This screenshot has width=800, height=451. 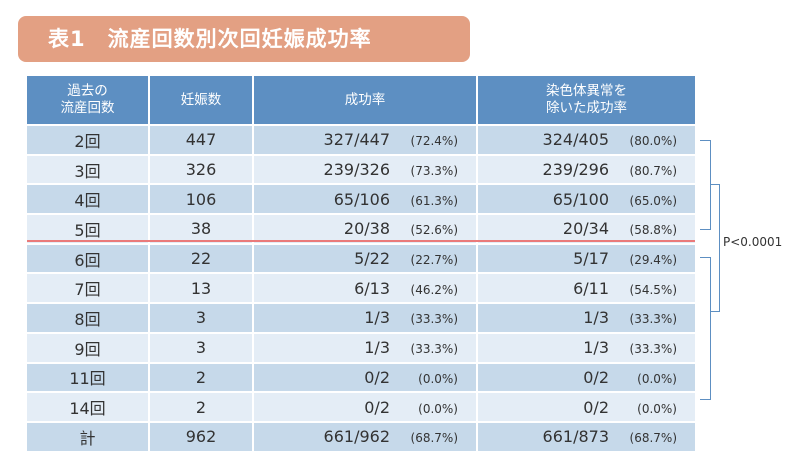 I want to click on table-row: 4回 106 65/106 (61.3%) 65/100 (65.0%), so click(x=361, y=199).